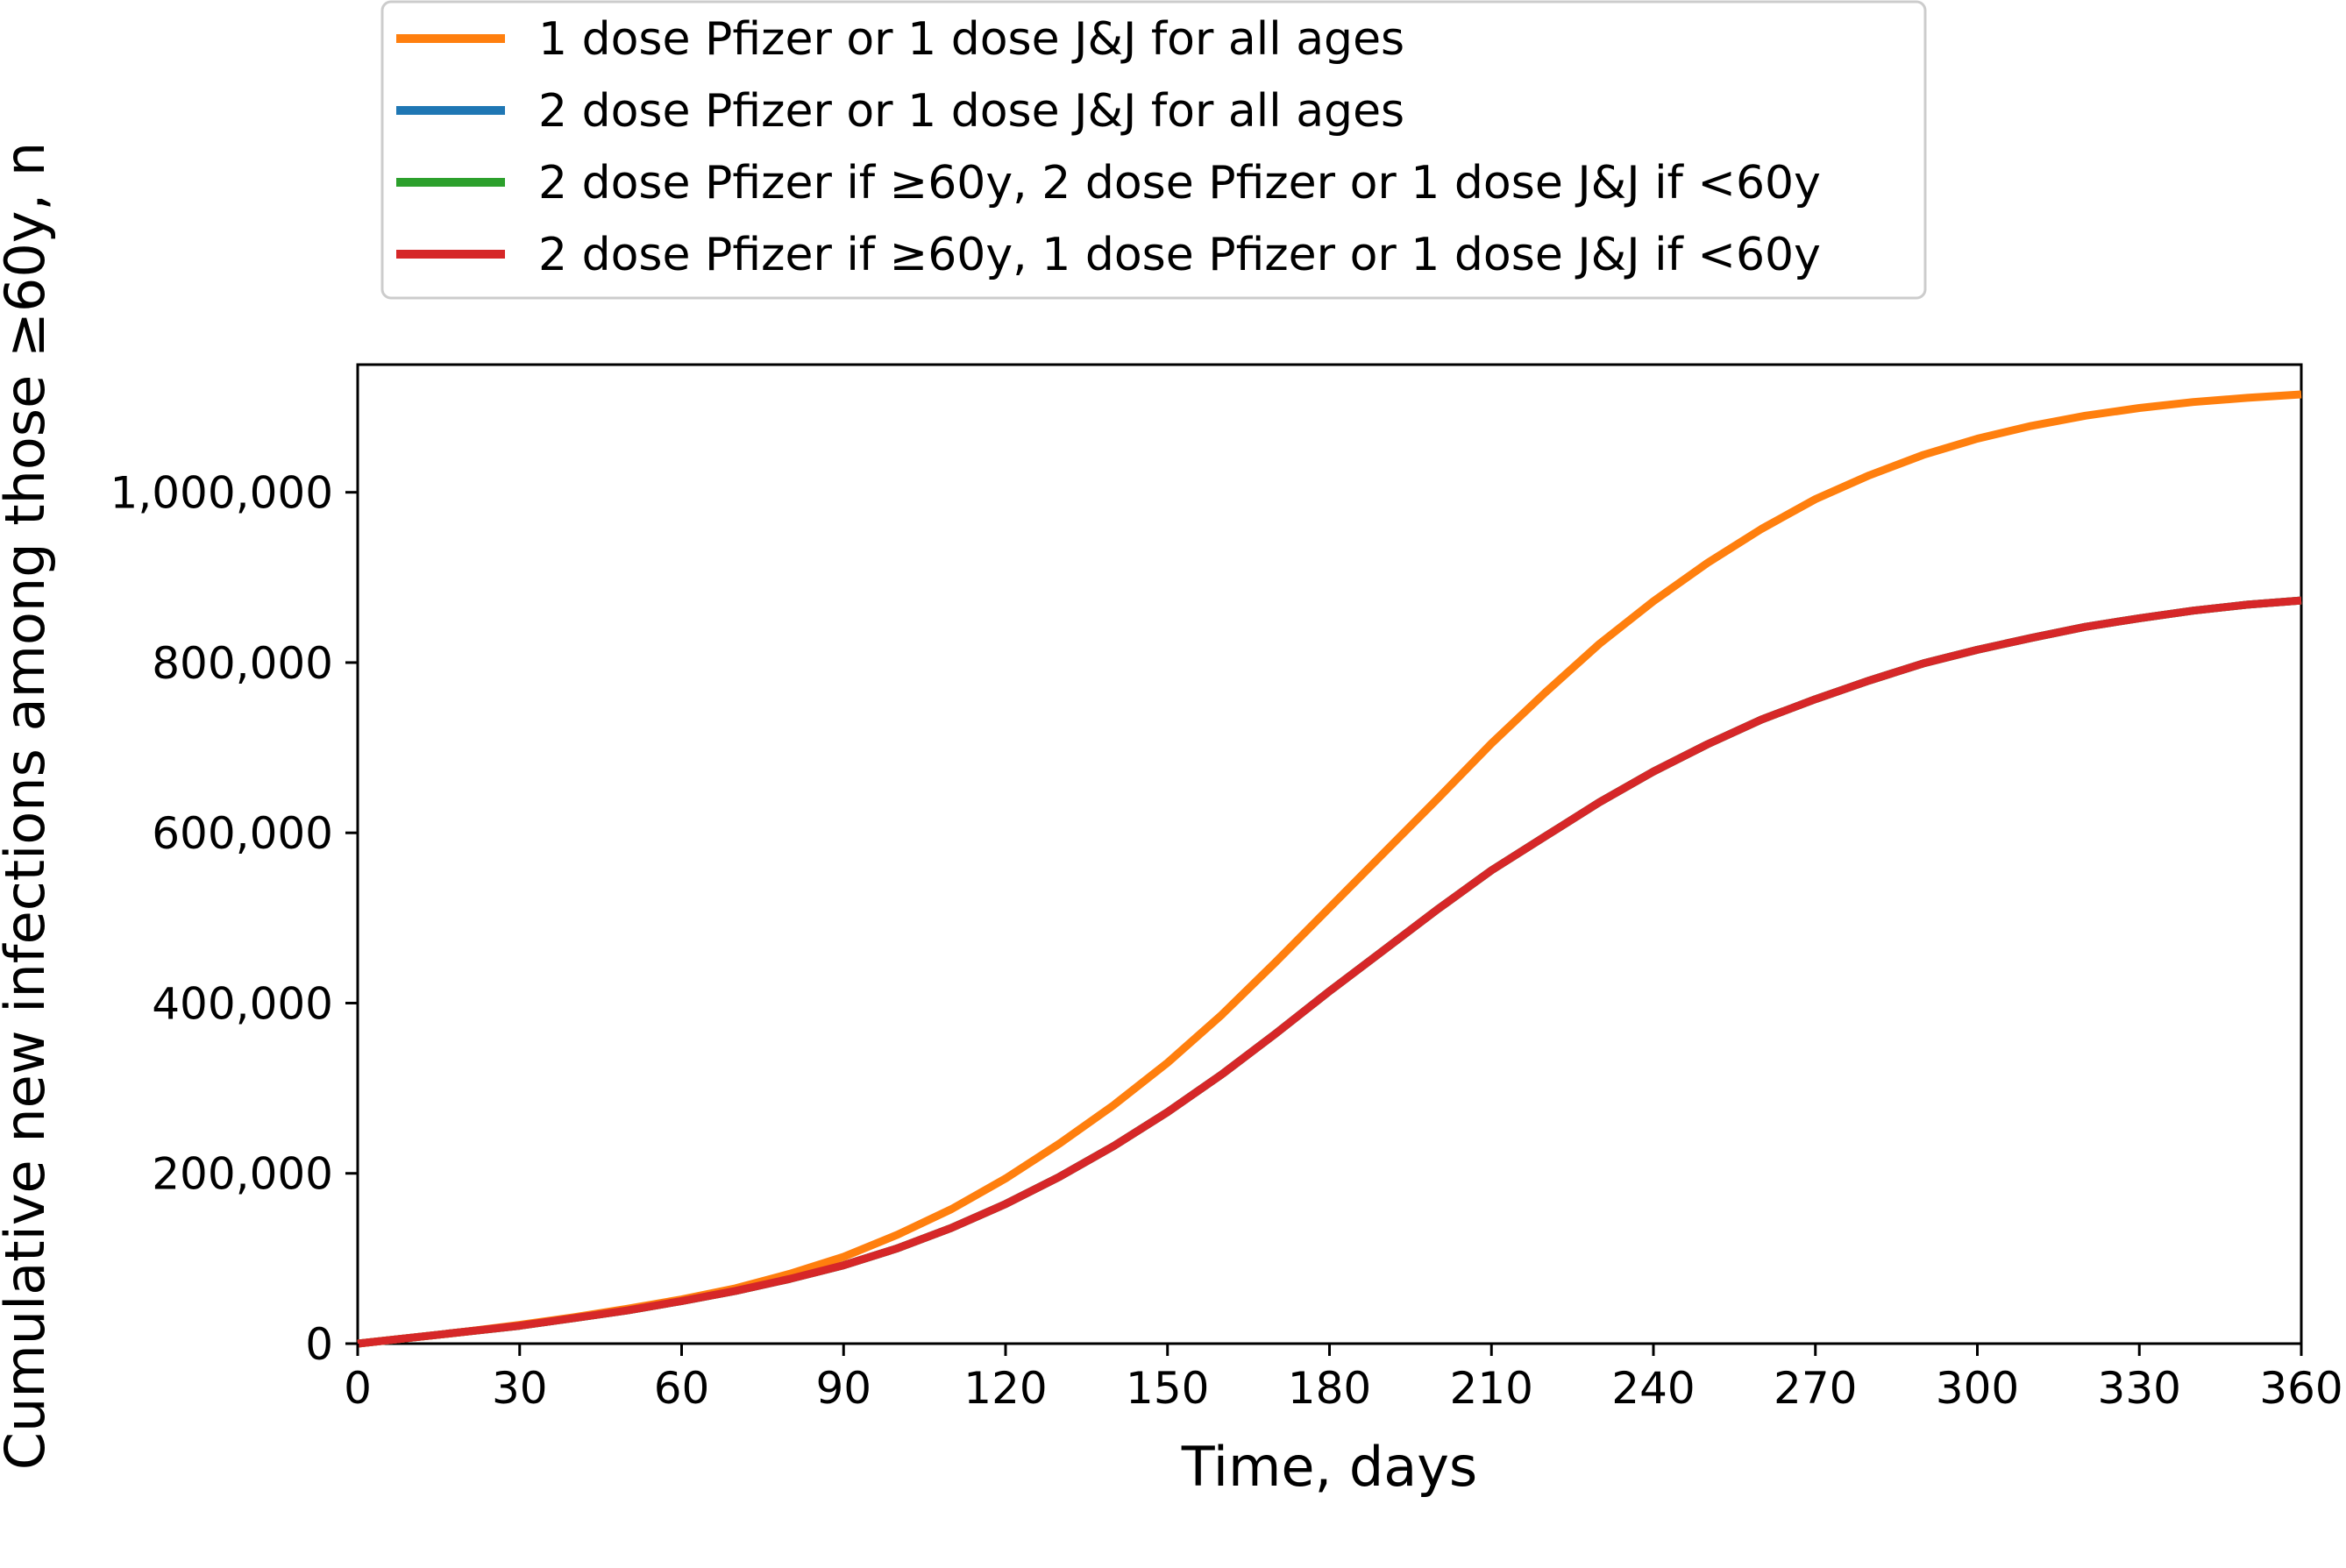 This screenshot has width=2346, height=1568. I want to click on legend-label-2: 1 dose Pfizer or 1 dose J&J for all ages, so click(971, 39).